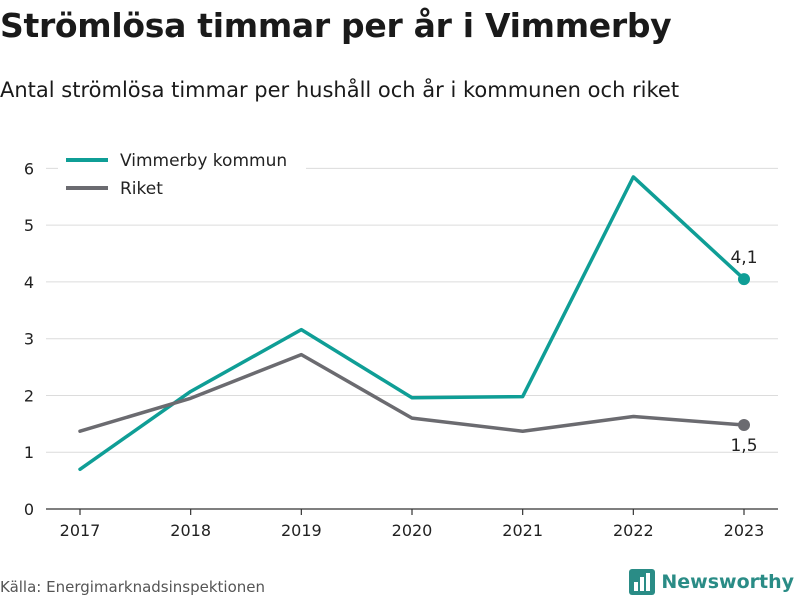 The image size is (800, 600). I want to click on y-tick-label: 6, so click(29, 168).